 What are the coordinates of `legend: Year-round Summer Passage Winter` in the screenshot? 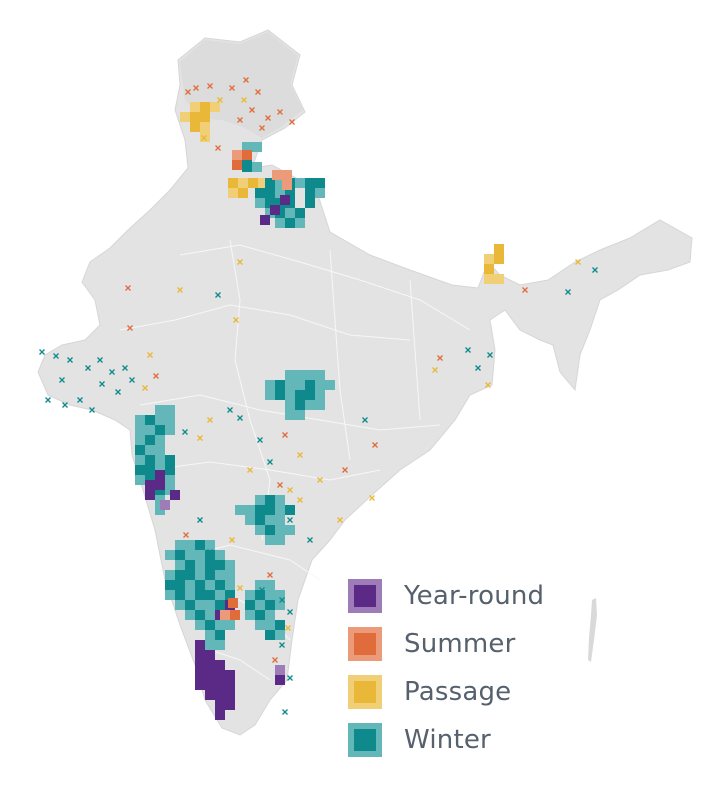 It's located at (446, 668).